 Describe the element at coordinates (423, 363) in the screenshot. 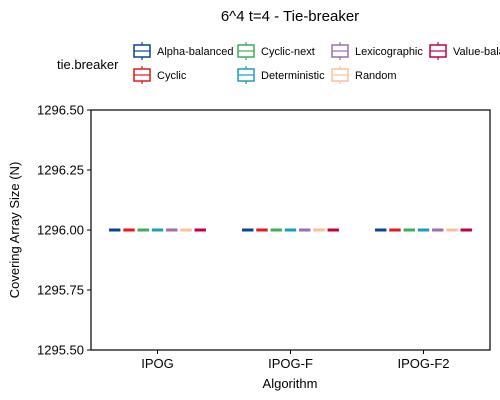

I see `x-tick-label: IPOG-F2` at that location.